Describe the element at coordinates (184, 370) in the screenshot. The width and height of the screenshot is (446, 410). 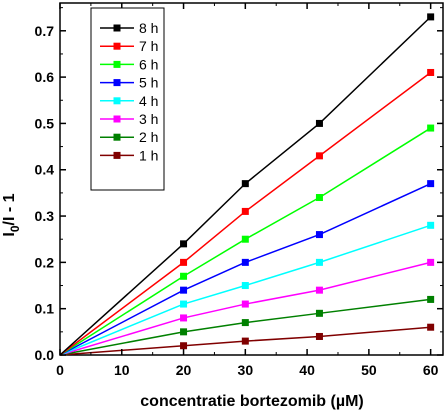
I see `x-tick-label: 20` at that location.